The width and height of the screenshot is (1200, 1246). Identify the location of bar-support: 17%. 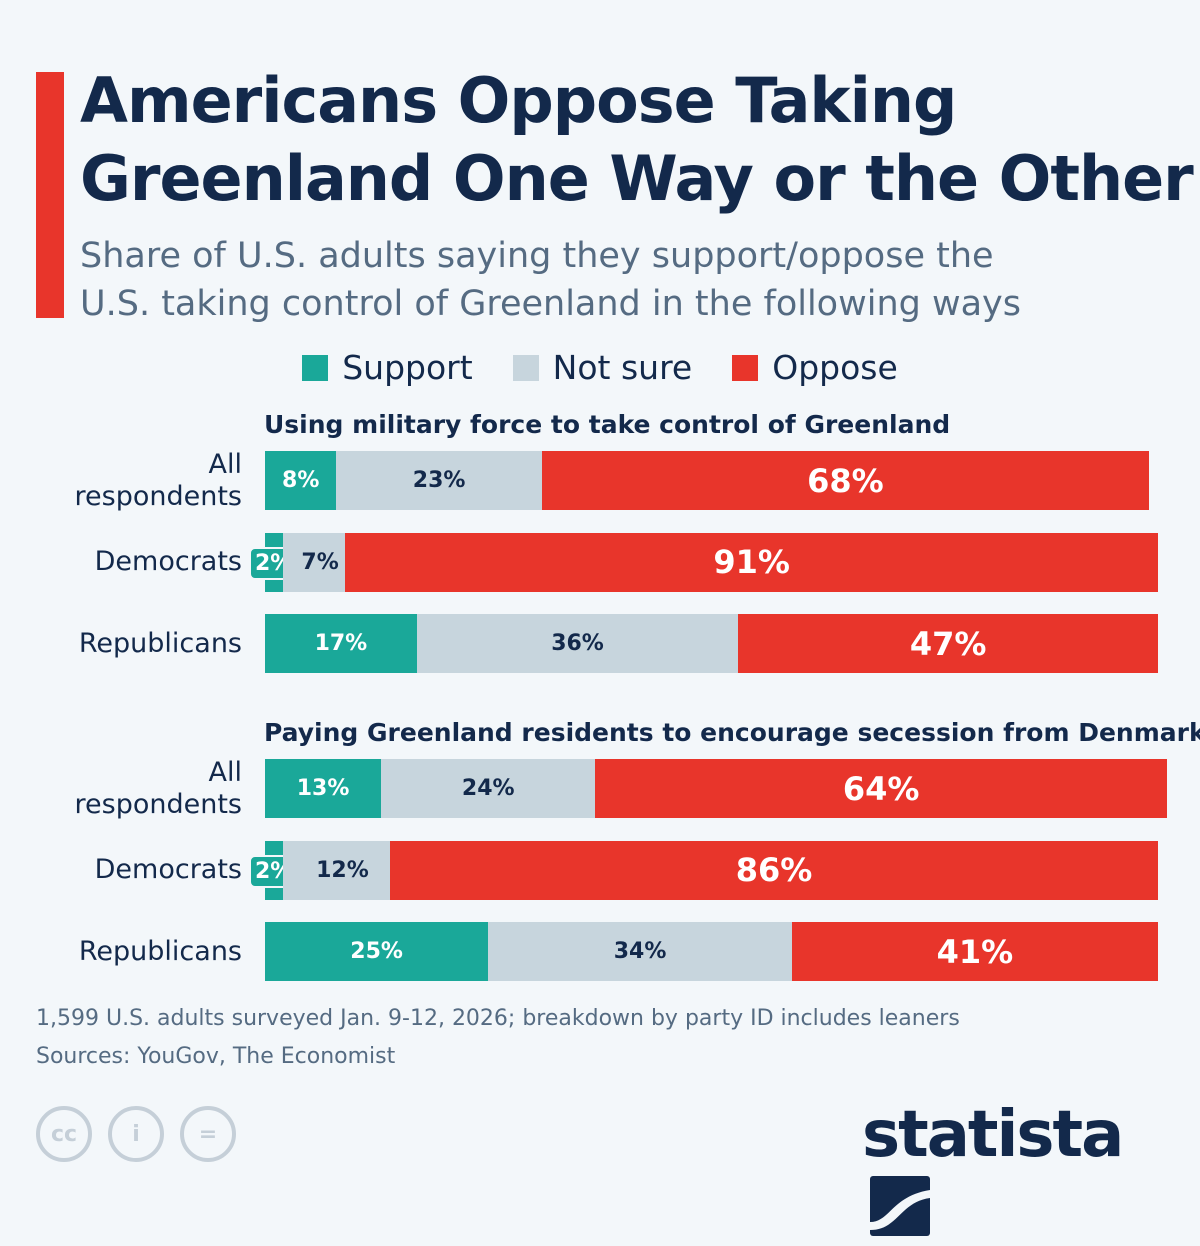
(341, 643).